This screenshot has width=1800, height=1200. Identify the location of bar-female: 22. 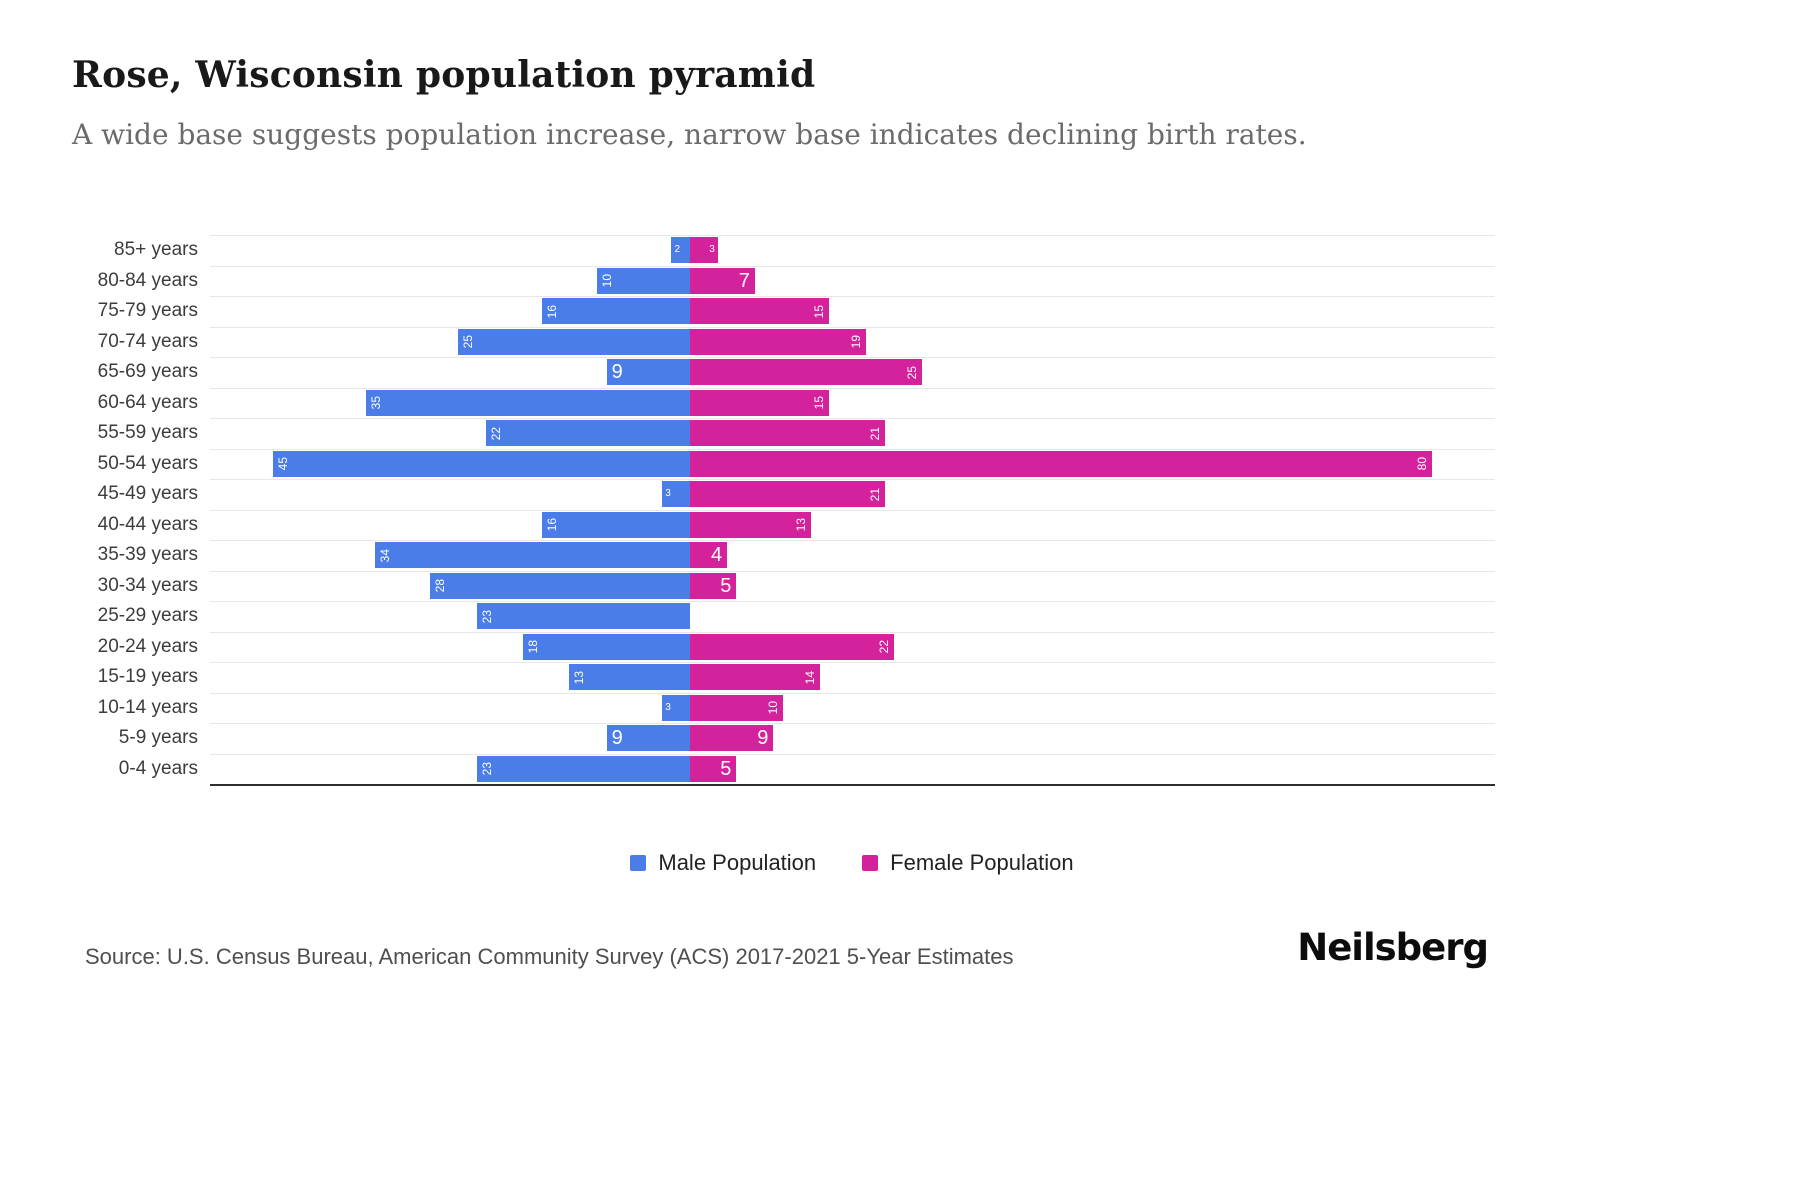
(792, 646).